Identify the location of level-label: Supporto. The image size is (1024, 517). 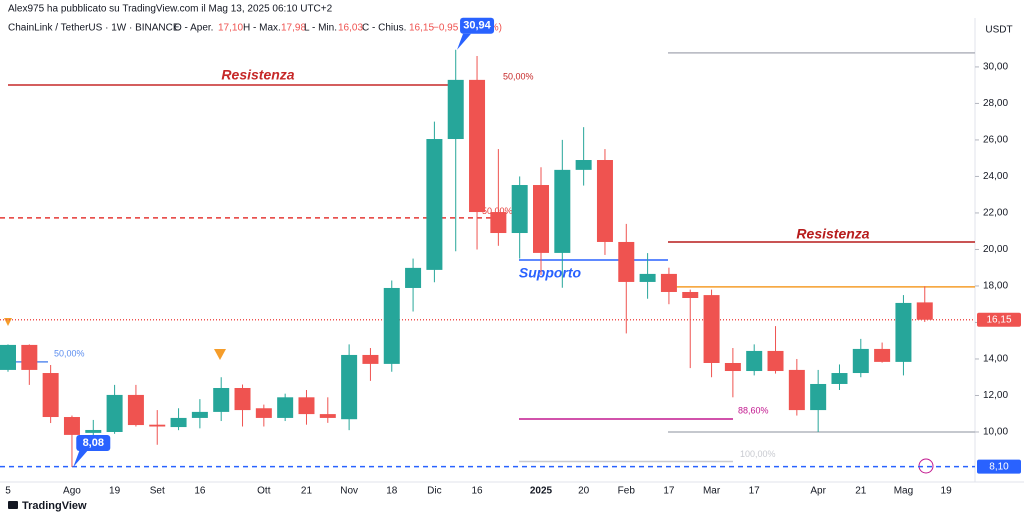
(550, 273).